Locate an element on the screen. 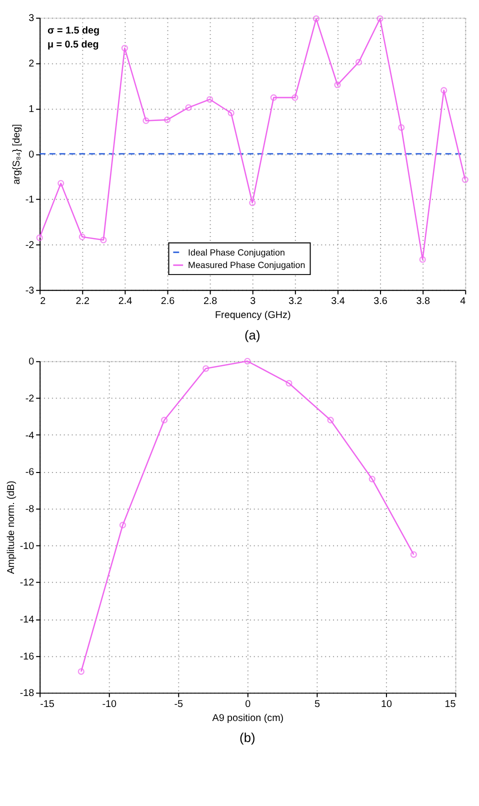 This screenshot has height=806, width=479. x-tick-label: 2.8 is located at coordinates (210, 302).